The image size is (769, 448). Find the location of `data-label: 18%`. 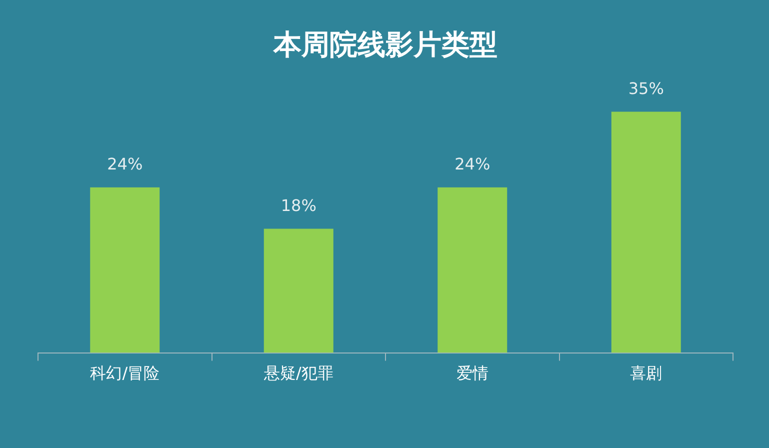

data-label: 18% is located at coordinates (298, 205).